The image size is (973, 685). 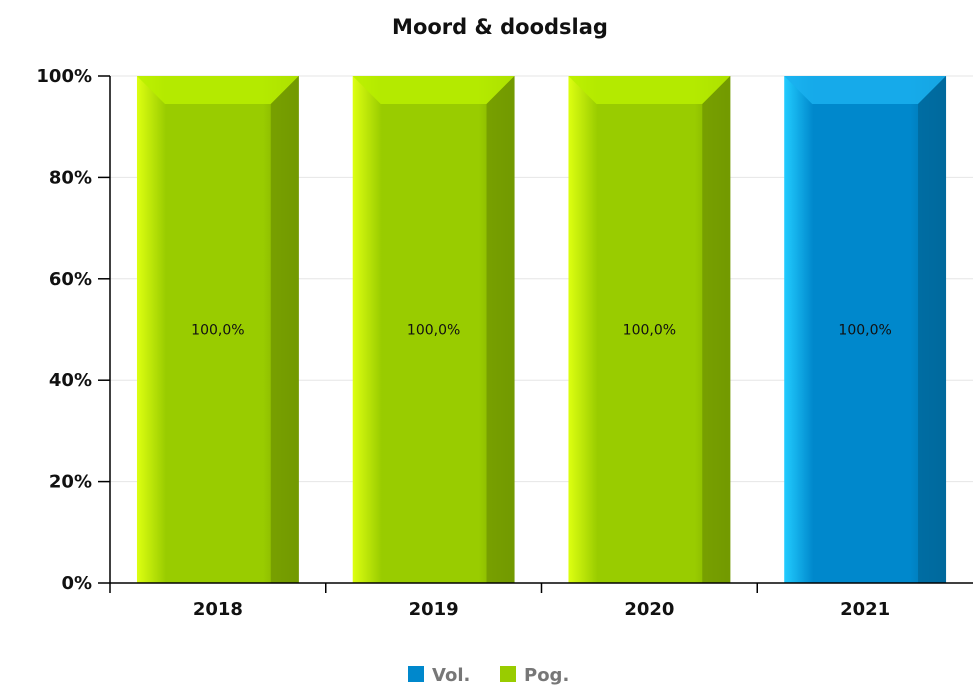 What do you see at coordinates (488, 675) in the screenshot?
I see `legend: Vol. Pog.` at bounding box center [488, 675].